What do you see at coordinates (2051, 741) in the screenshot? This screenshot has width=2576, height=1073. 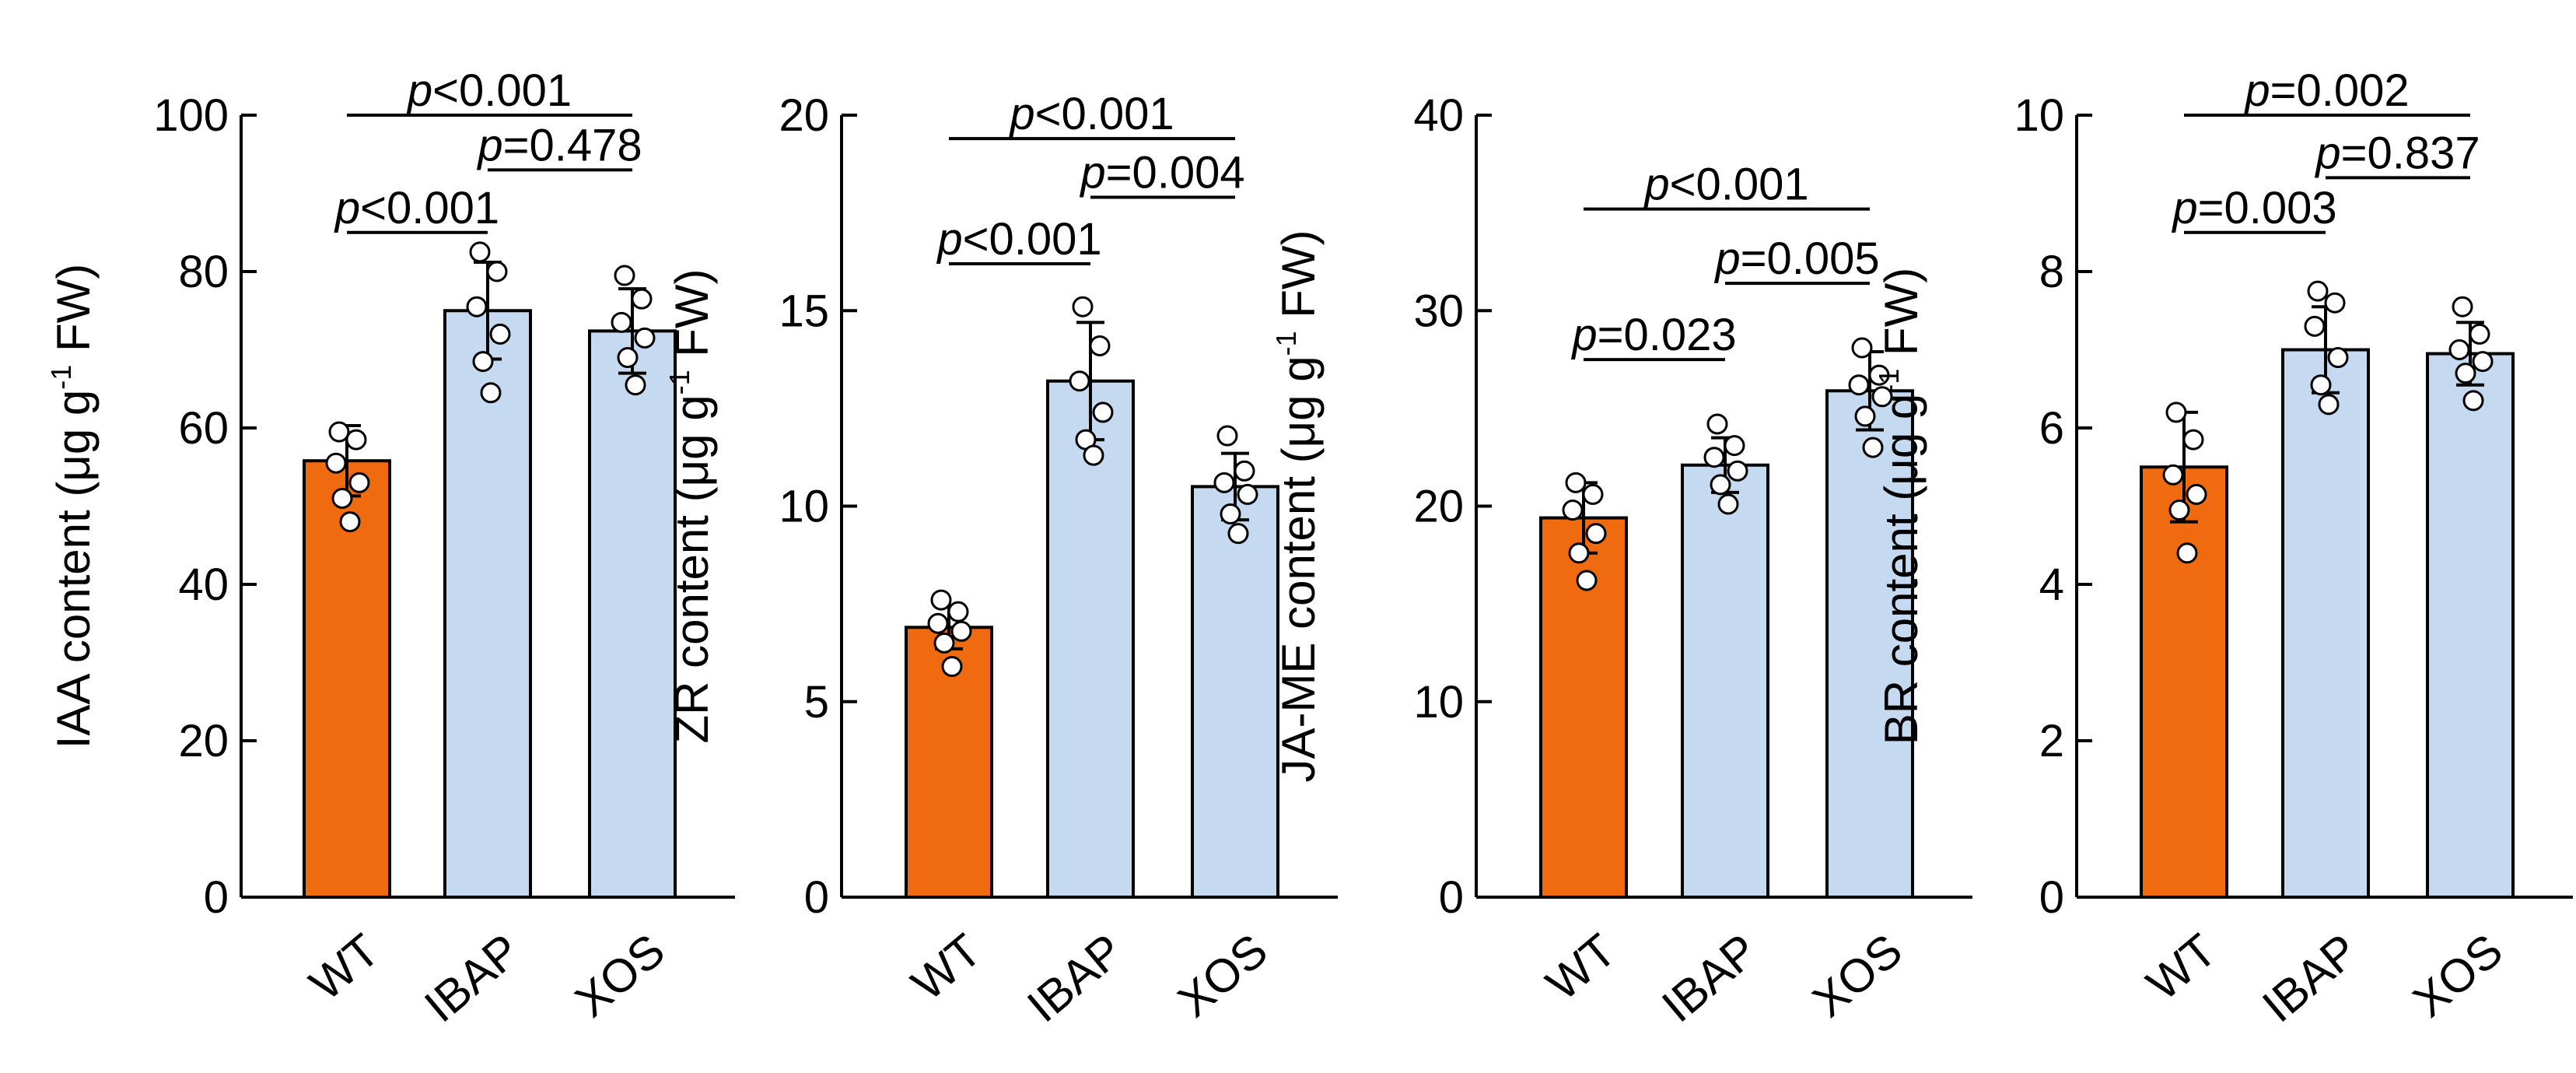 I see `y-tick-label: 2` at bounding box center [2051, 741].